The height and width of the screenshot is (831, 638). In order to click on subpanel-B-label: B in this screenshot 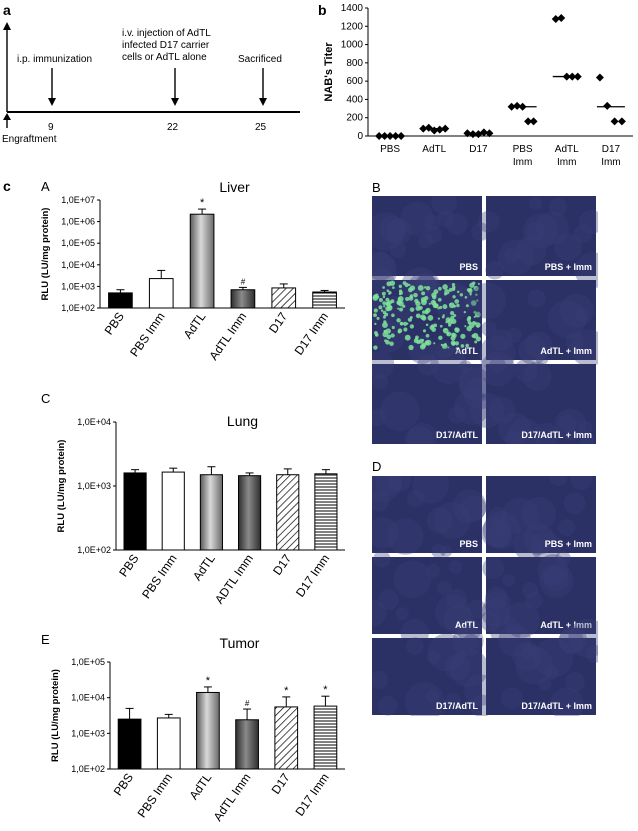, I will do `click(376, 187)`.